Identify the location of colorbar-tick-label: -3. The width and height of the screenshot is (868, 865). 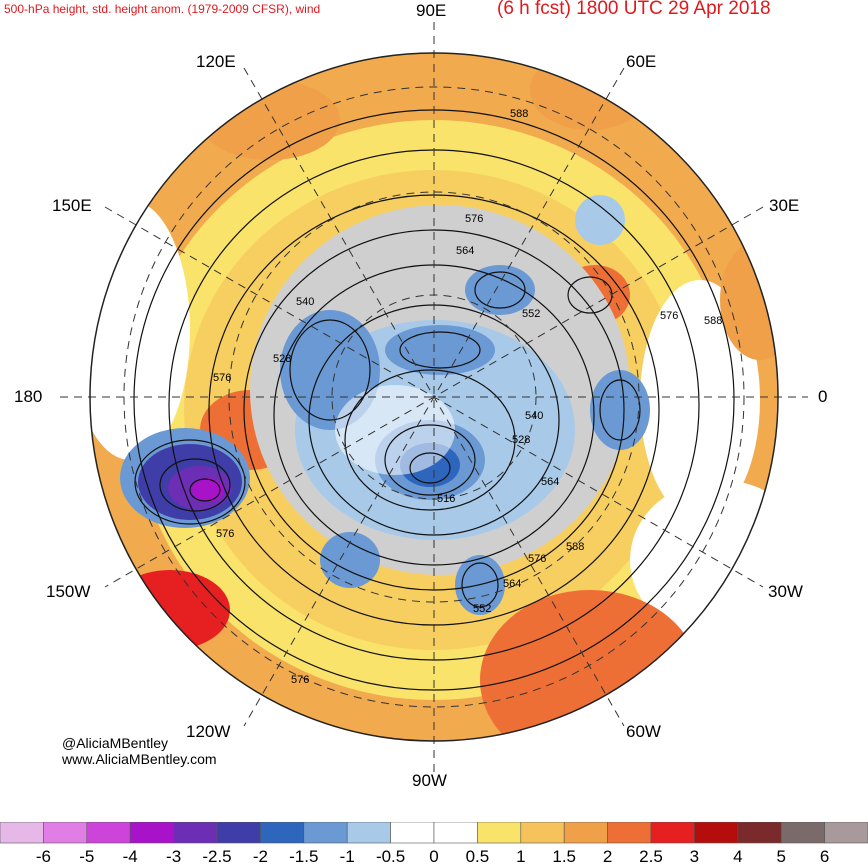
(173, 856).